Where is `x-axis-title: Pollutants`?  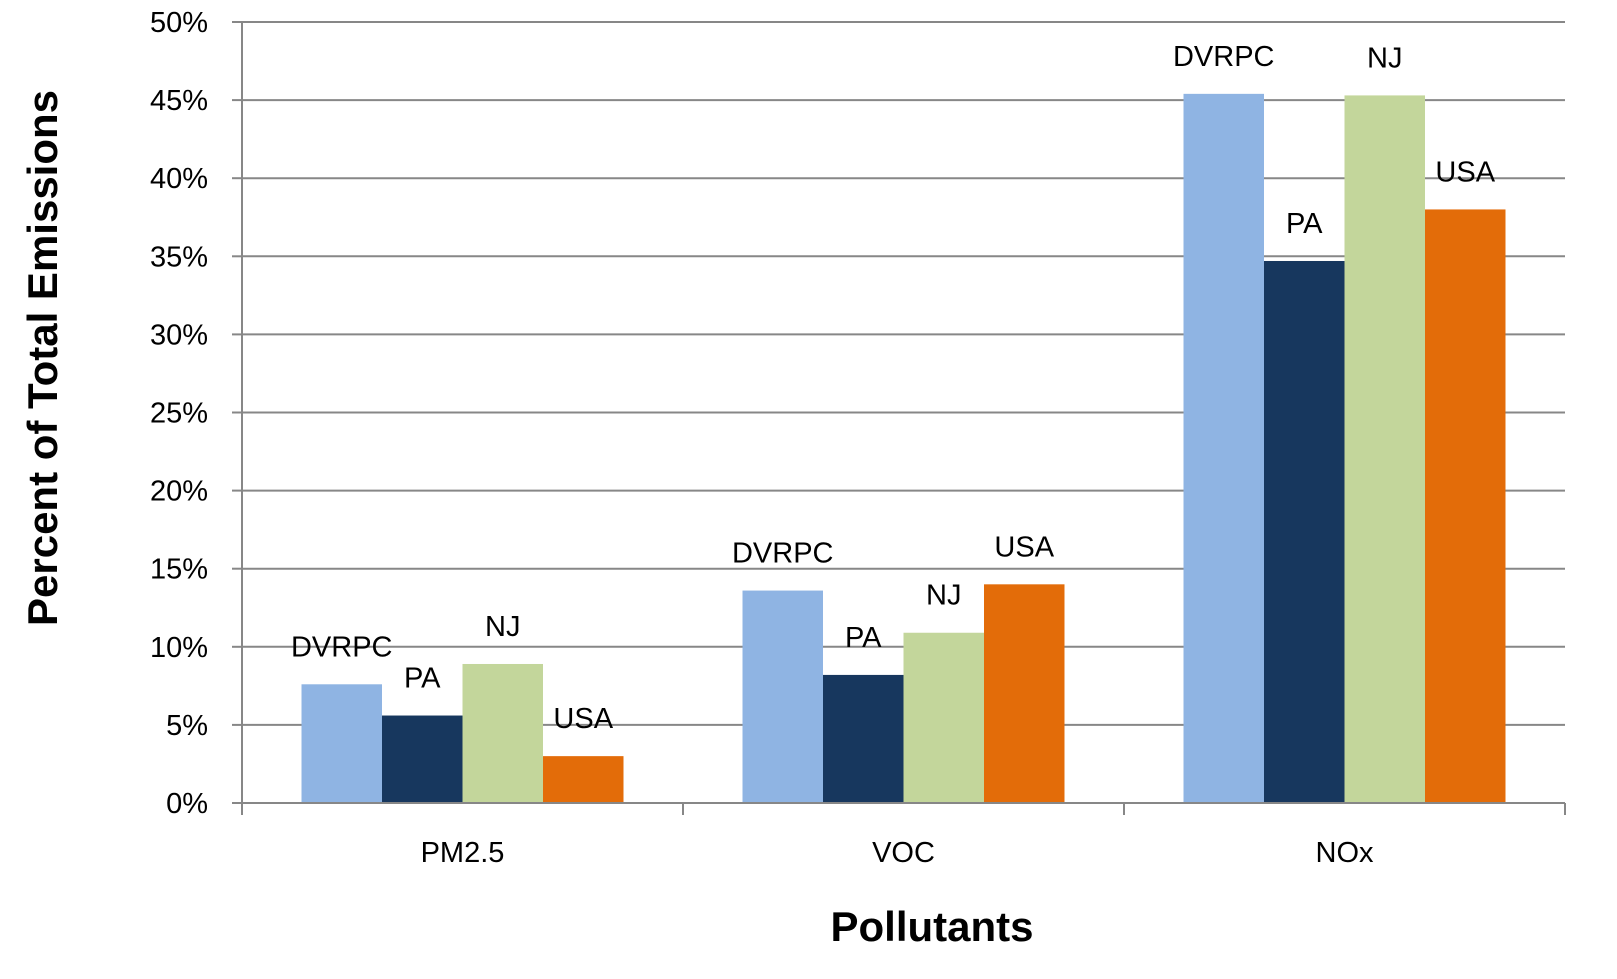 x-axis-title: Pollutants is located at coordinates (931, 926).